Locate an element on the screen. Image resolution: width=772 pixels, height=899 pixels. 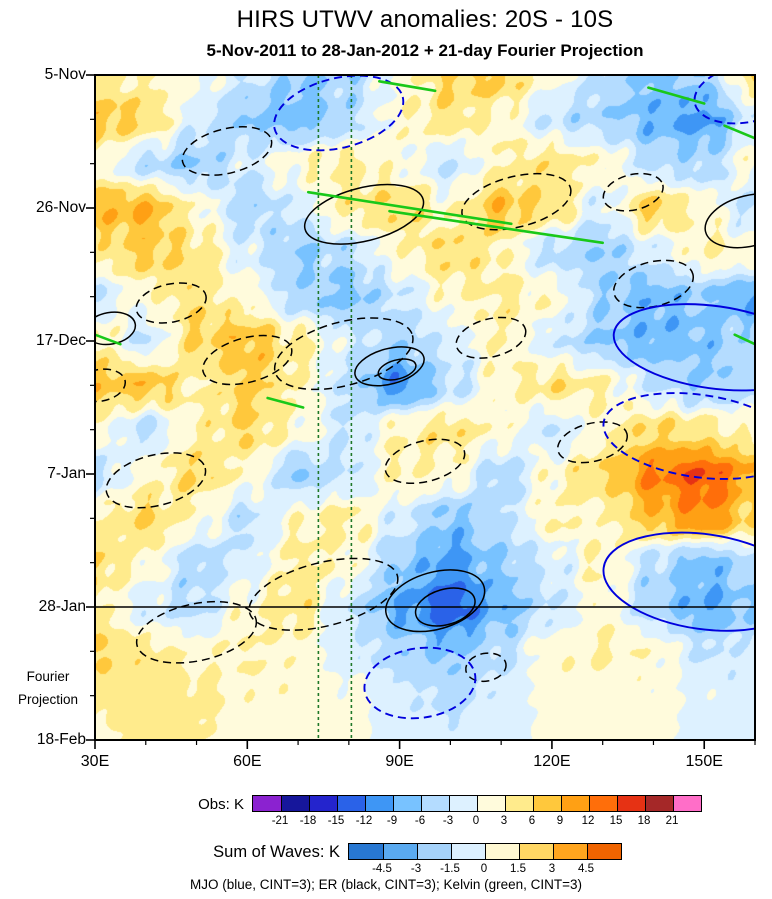
colorbar-tick-label: 6 is located at coordinates (532, 821).